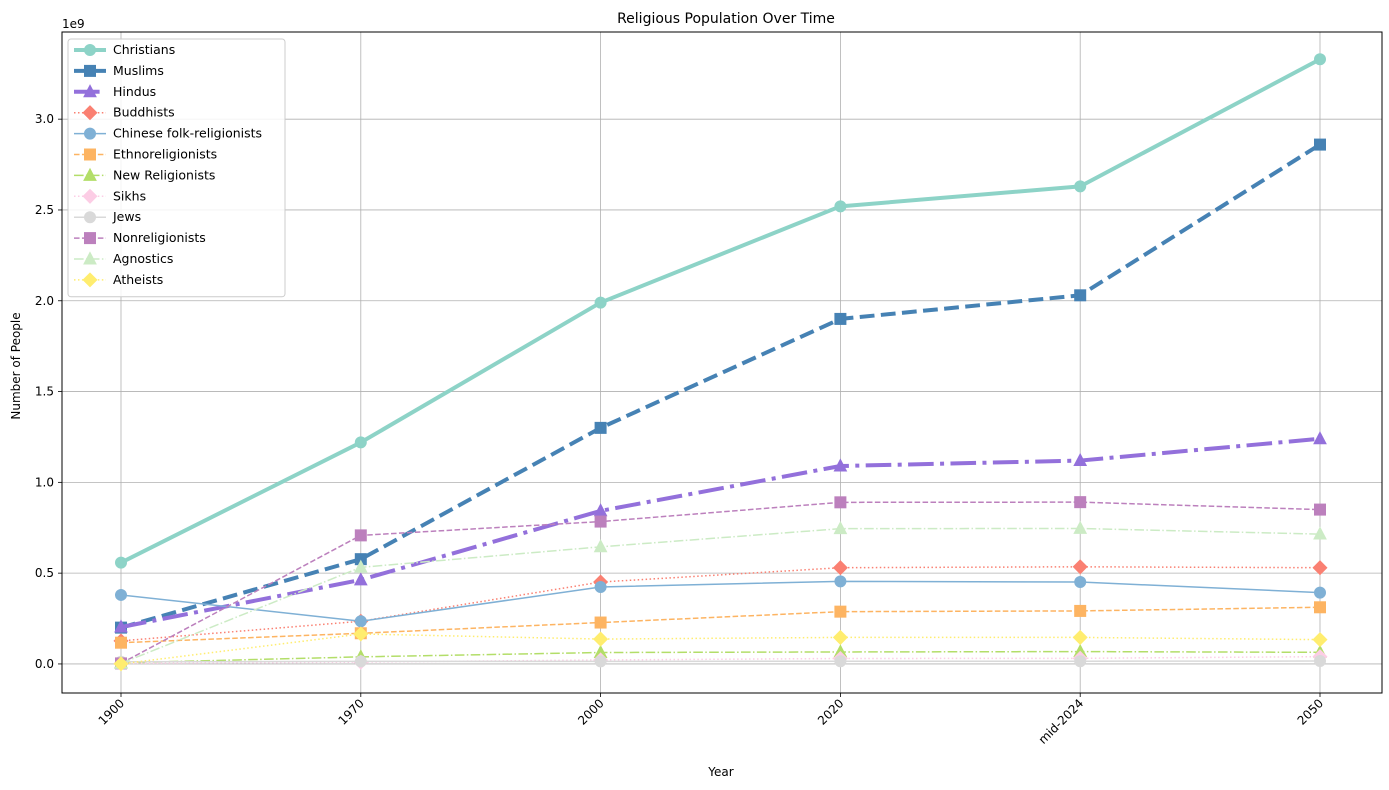 Image resolution: width=1389 pixels, height=790 pixels. I want to click on y-axis-label: Number of People, so click(16, 365).